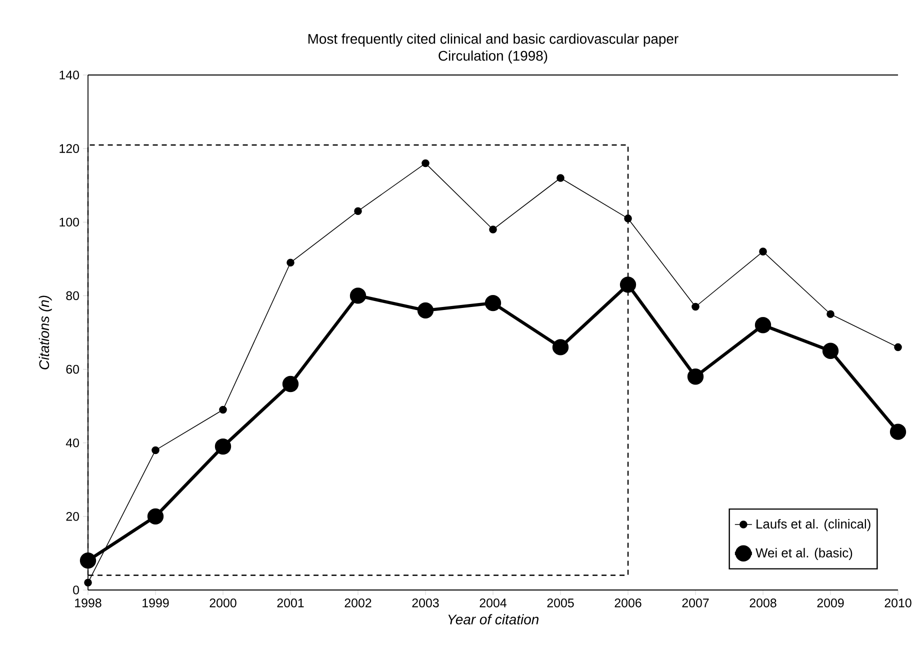 The height and width of the screenshot is (660, 915). What do you see at coordinates (70, 75) in the screenshot?
I see `y-tick-label: 140` at bounding box center [70, 75].